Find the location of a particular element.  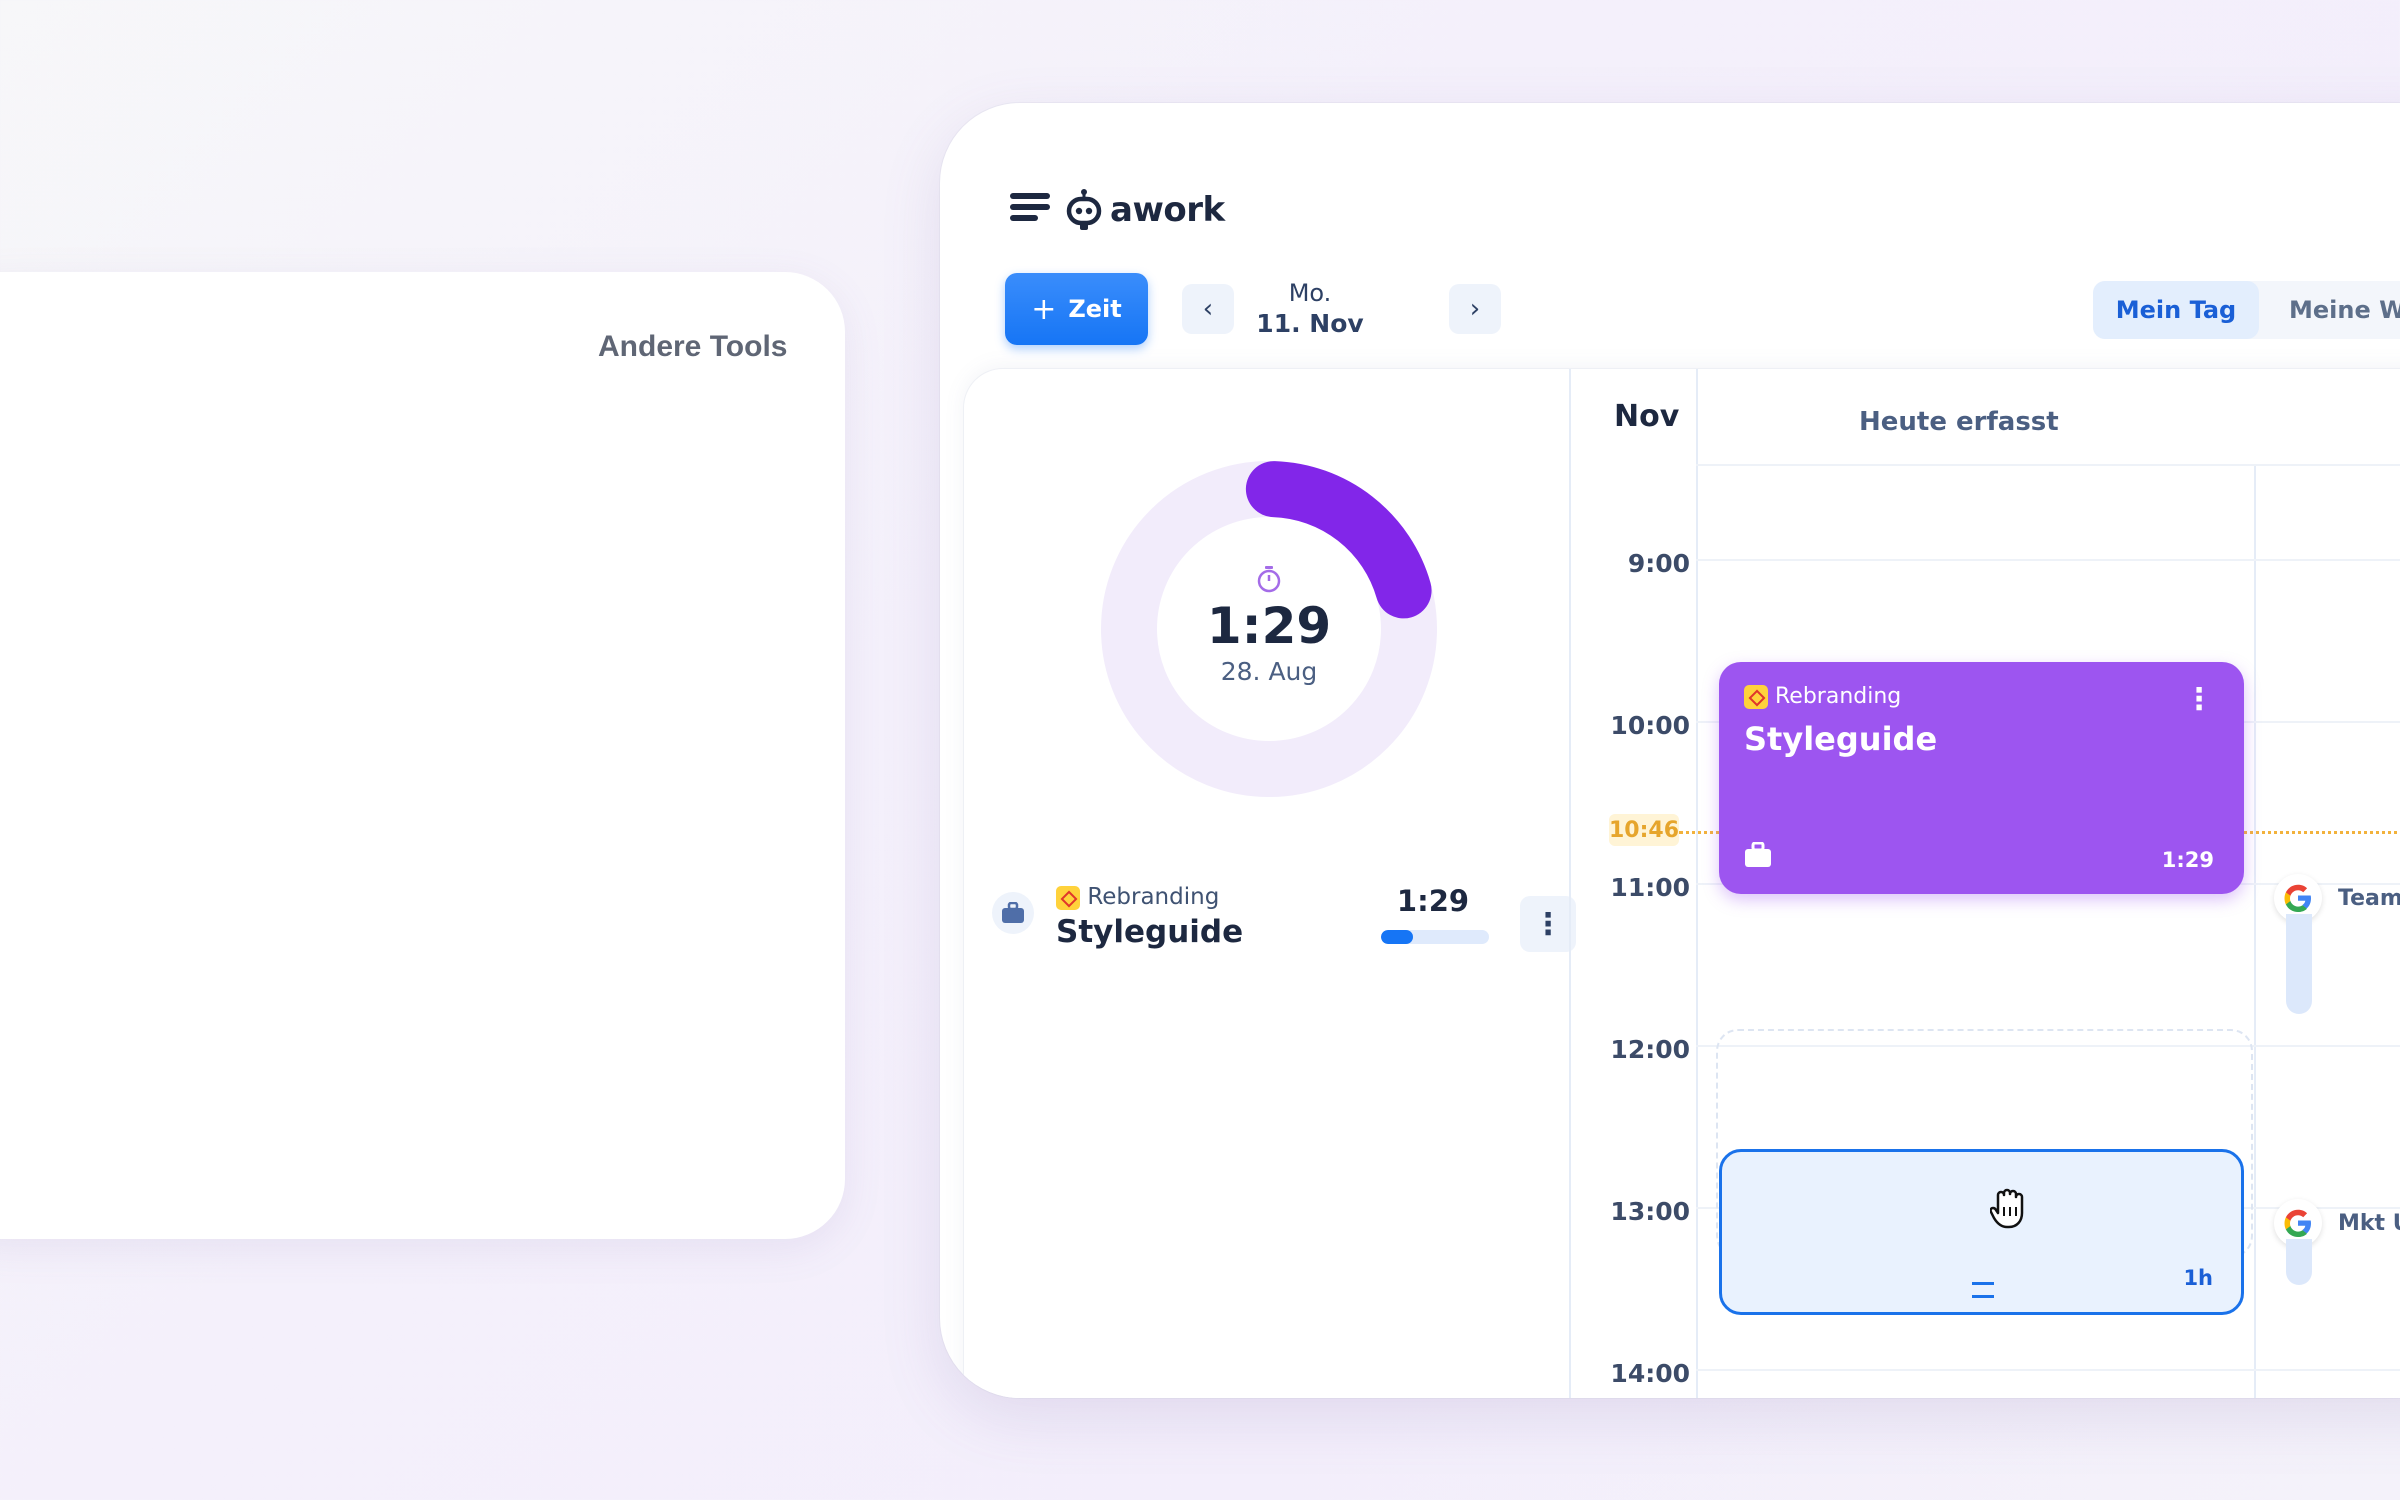

google-icon is located at coordinates (2298, 1223).